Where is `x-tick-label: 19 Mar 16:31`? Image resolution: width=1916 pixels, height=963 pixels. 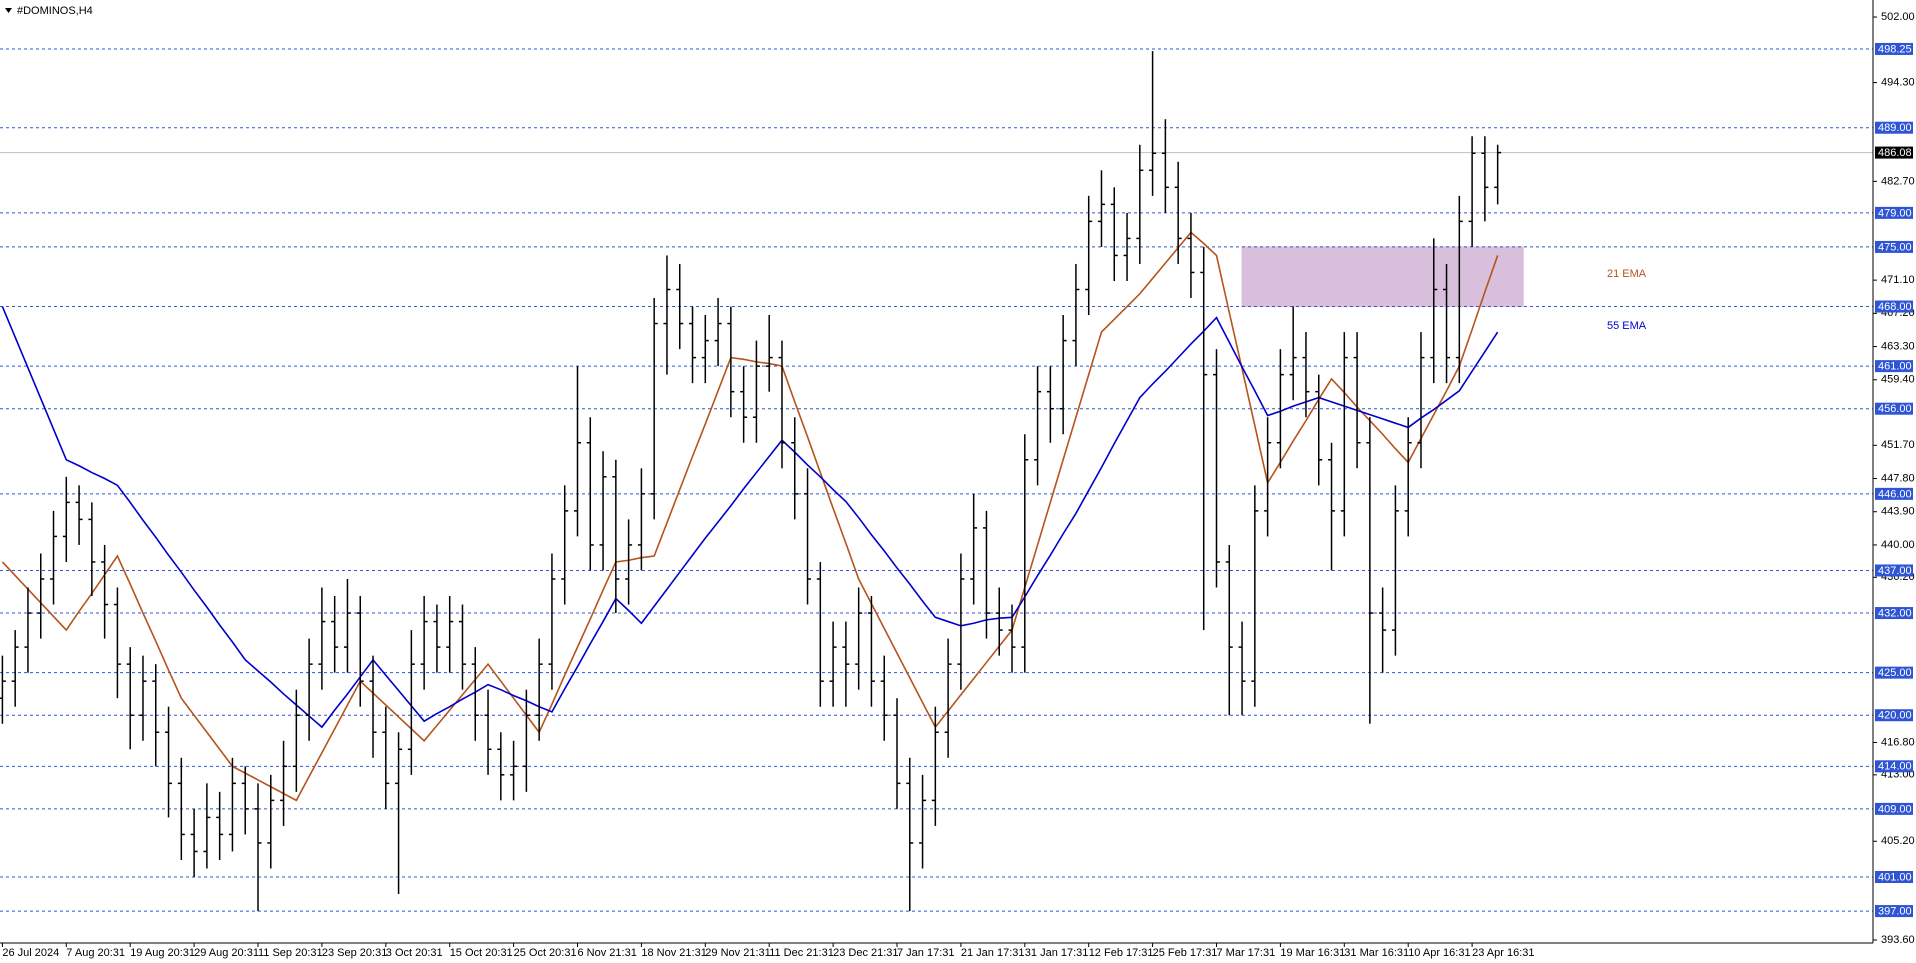 x-tick-label: 19 Mar 16:31 is located at coordinates (1312, 953).